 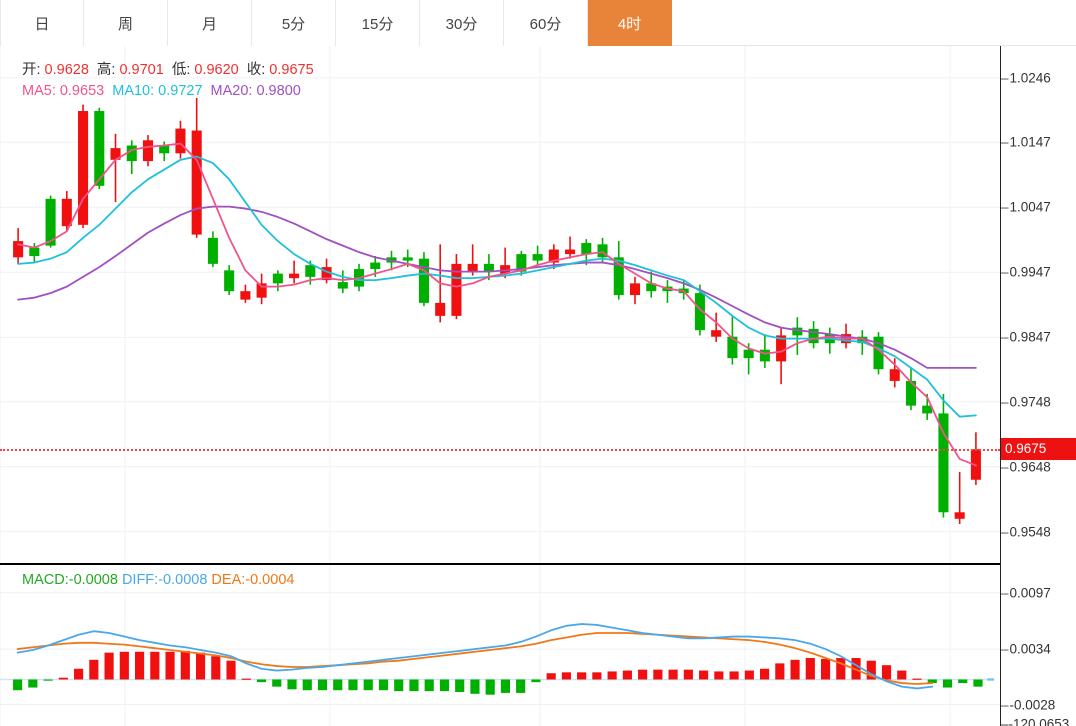 What do you see at coordinates (106, 70) in the screenshot?
I see `high-label: 高:` at bounding box center [106, 70].